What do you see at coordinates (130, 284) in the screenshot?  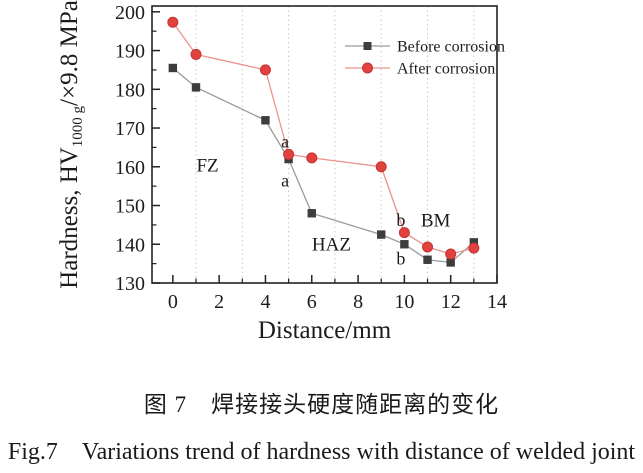 I see `y-tick-label: 130` at bounding box center [130, 284].